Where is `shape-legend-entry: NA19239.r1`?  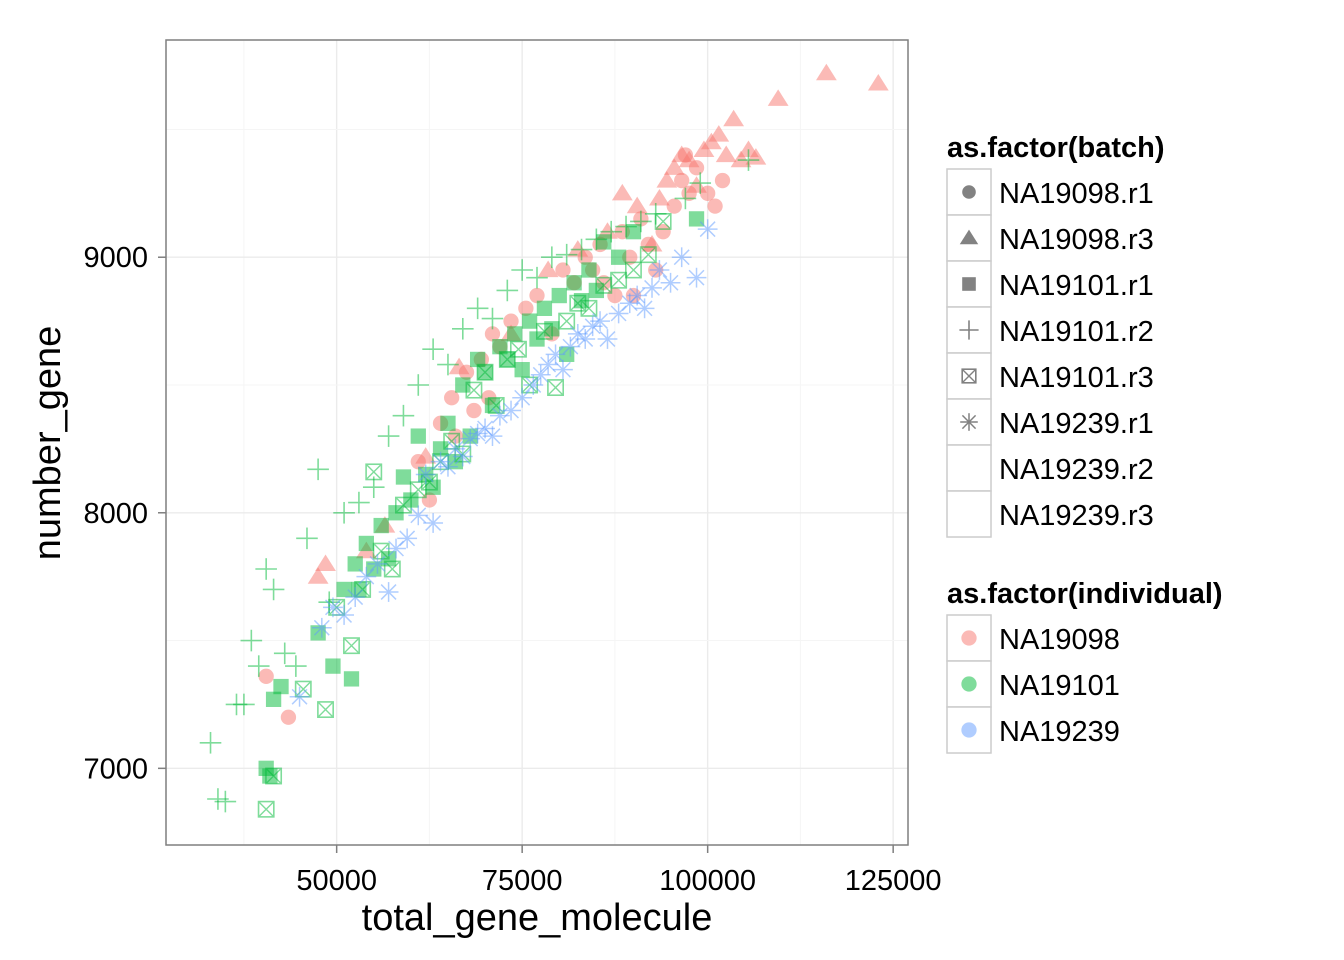 shape-legend-entry: NA19239.r1 is located at coordinates (1050, 422).